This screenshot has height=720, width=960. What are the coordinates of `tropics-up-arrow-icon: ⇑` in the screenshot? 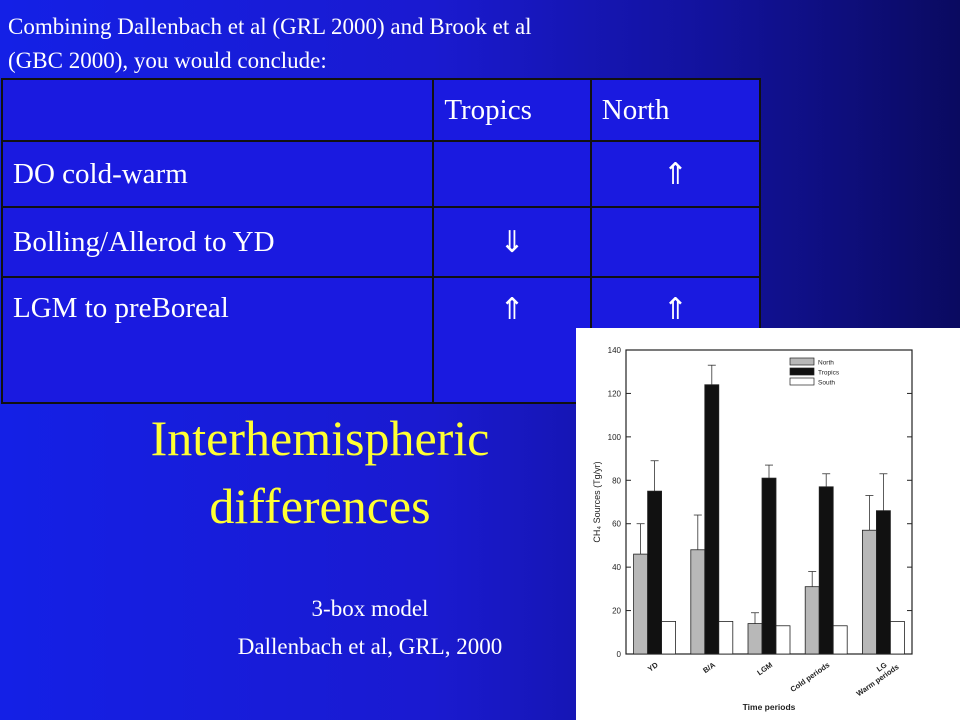 It's located at (512, 340).